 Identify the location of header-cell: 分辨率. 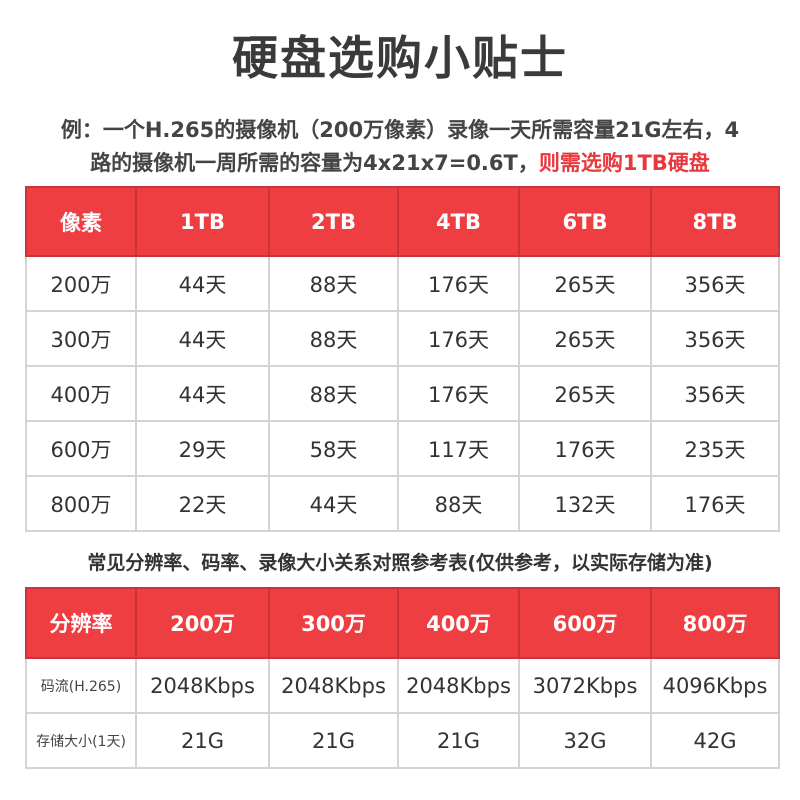
(81, 623).